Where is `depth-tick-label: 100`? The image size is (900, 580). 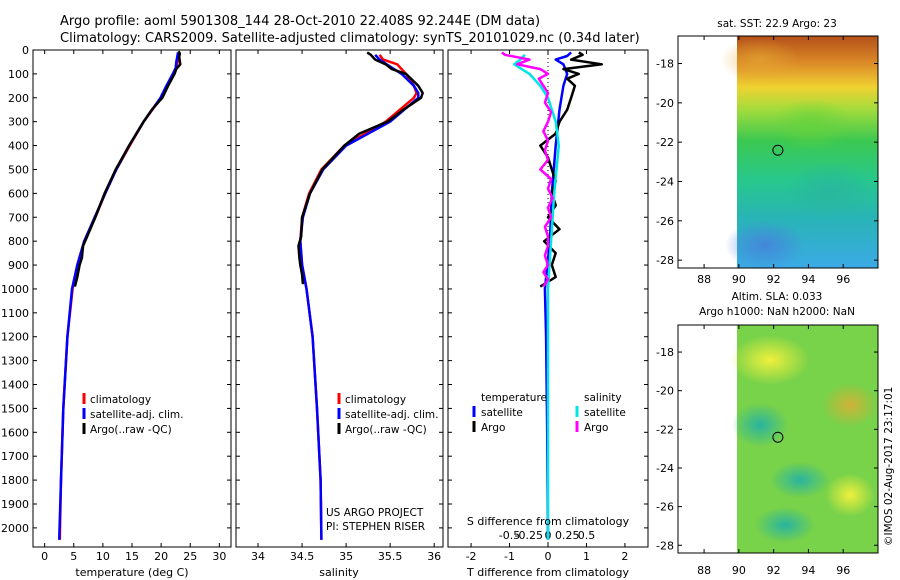 depth-tick-label: 100 is located at coordinates (18, 74).